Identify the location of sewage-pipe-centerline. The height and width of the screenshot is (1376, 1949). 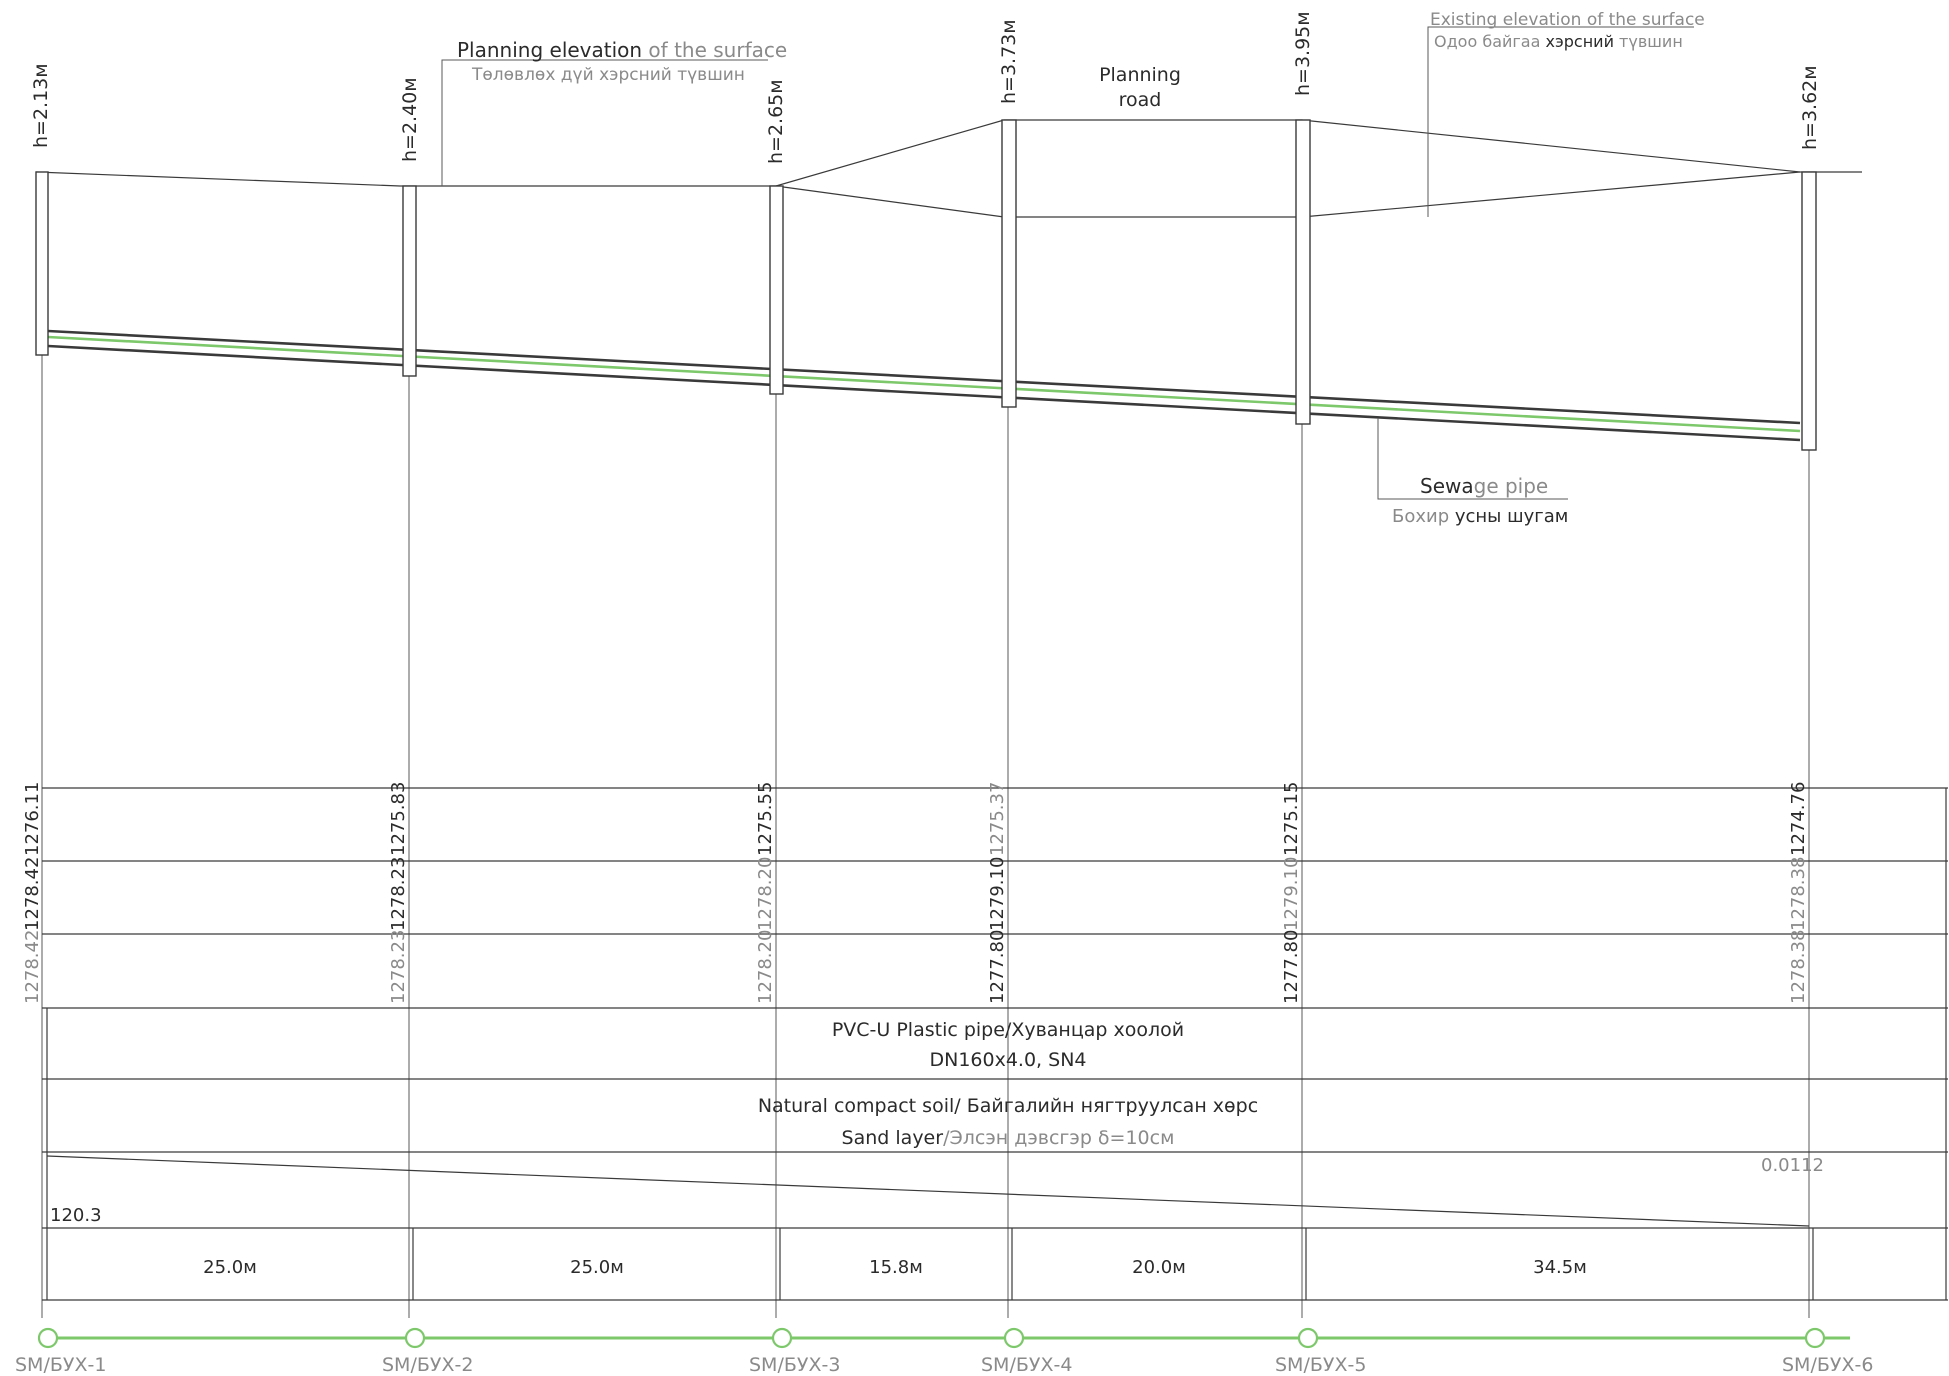
(924, 384).